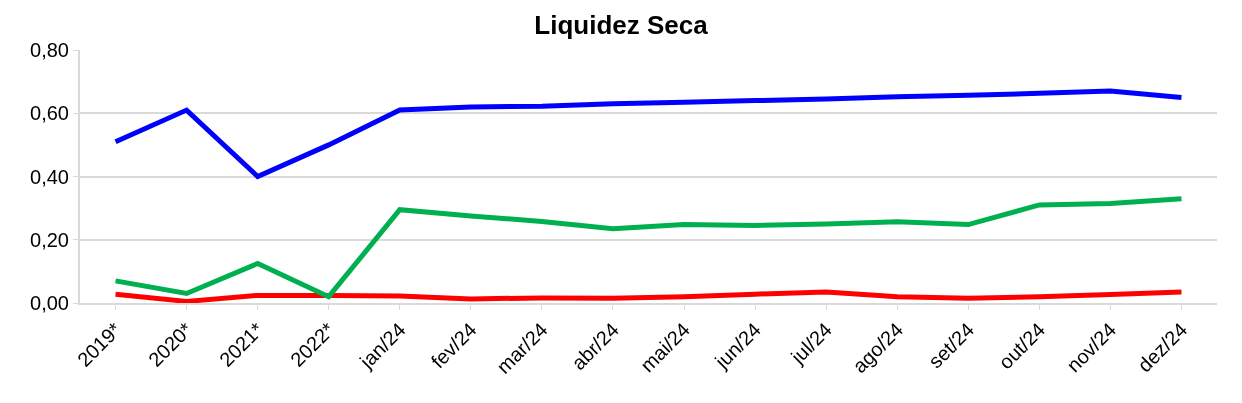 Image resolution: width=1242 pixels, height=403 pixels. Describe the element at coordinates (621, 25) in the screenshot. I see `chart-title: Liquidez Seca` at that location.